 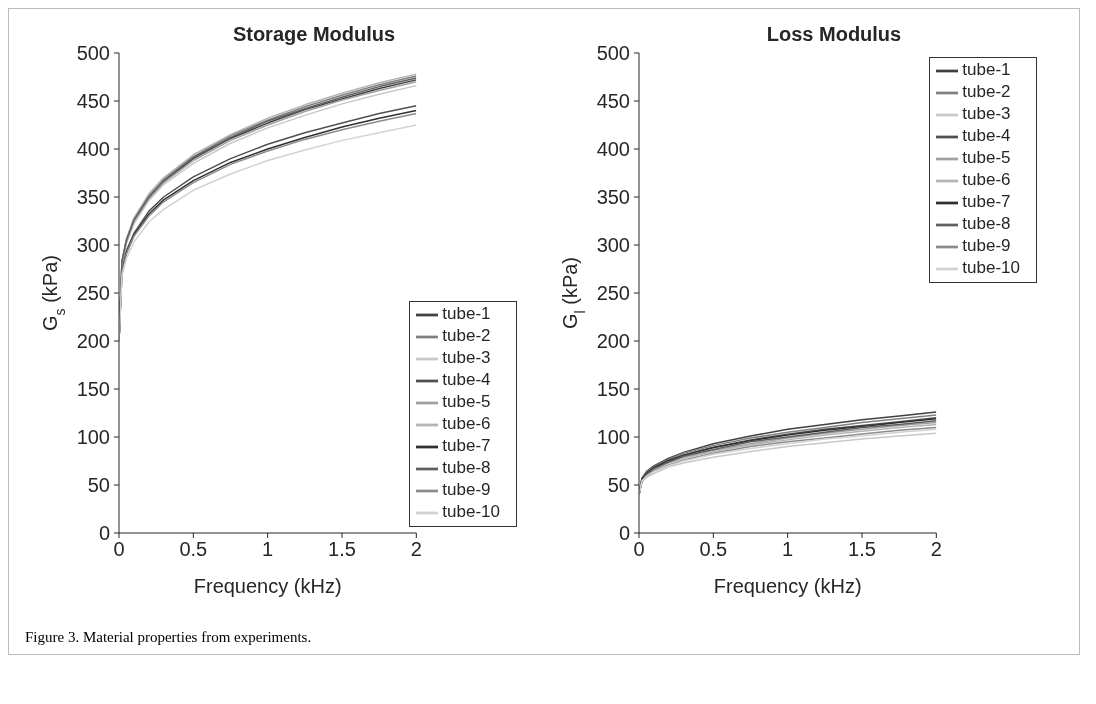 I want to click on chart-title: Storage Modulus, so click(x=314, y=34).